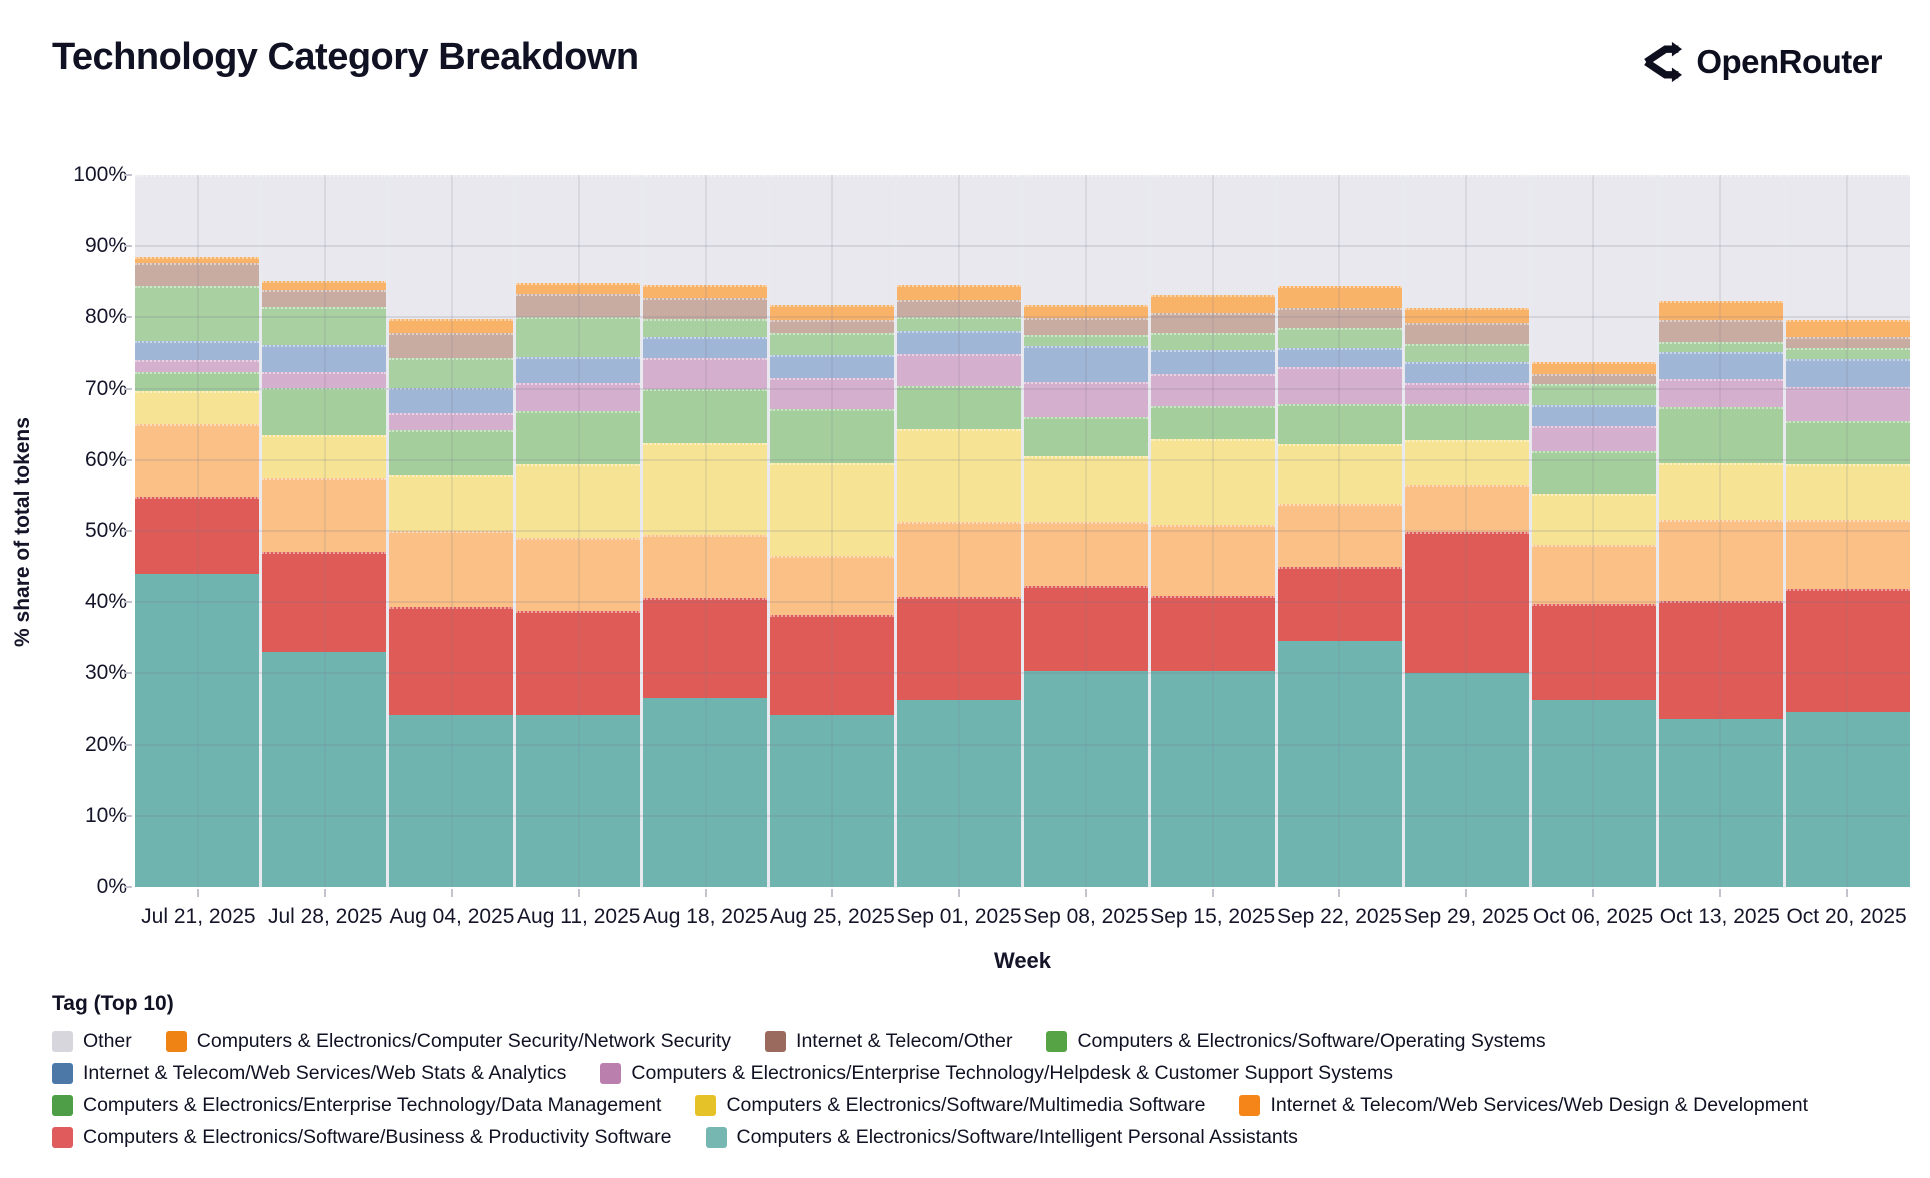 The width and height of the screenshot is (1930, 1178). What do you see at coordinates (888, 1041) in the screenshot?
I see `legend-item: Internet & Telecom/Other` at bounding box center [888, 1041].